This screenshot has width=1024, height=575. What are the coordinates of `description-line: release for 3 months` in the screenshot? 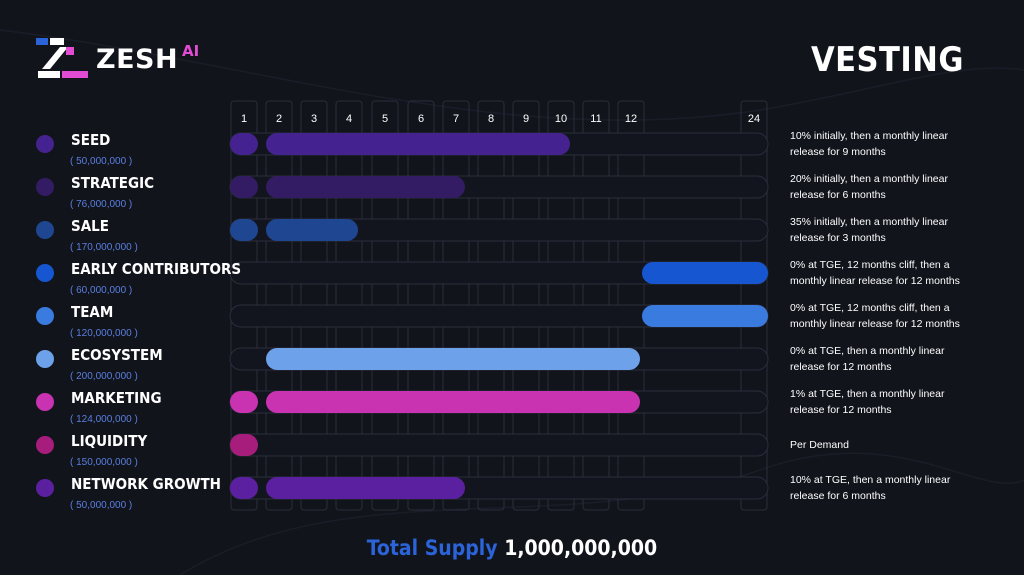 It's located at (838, 238).